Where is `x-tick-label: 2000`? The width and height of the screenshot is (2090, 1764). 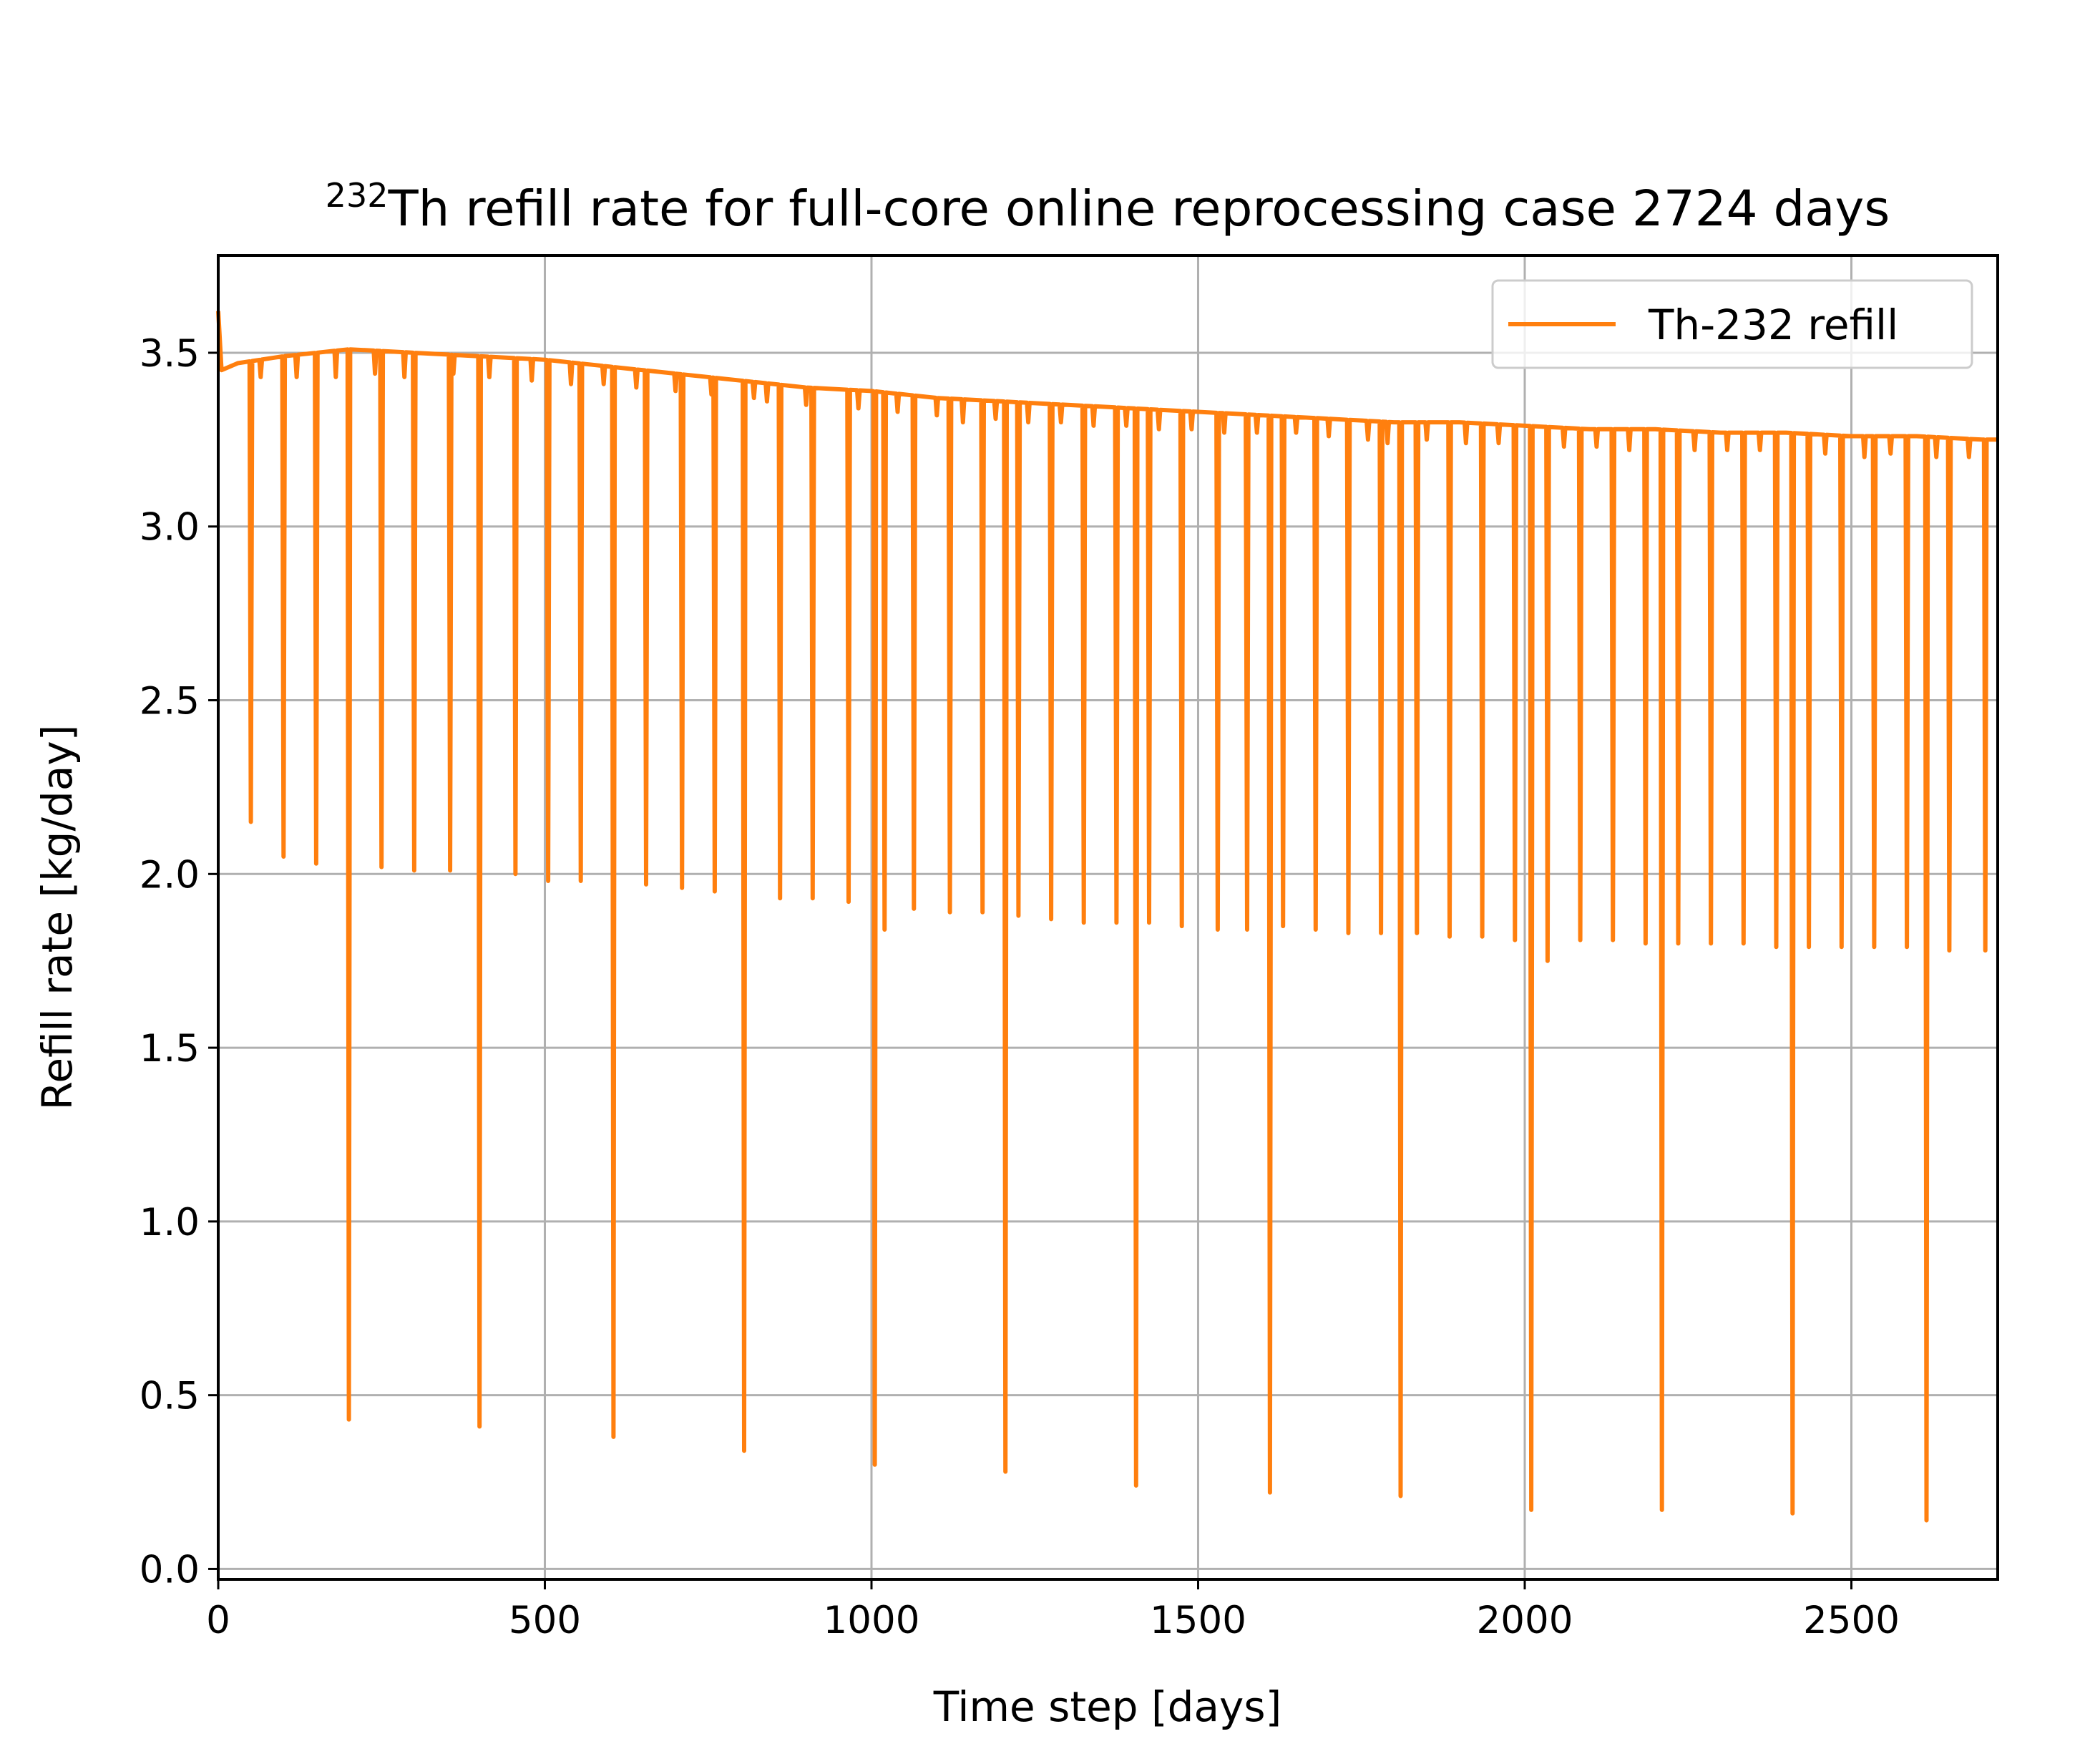 x-tick-label: 2000 is located at coordinates (1525, 1620).